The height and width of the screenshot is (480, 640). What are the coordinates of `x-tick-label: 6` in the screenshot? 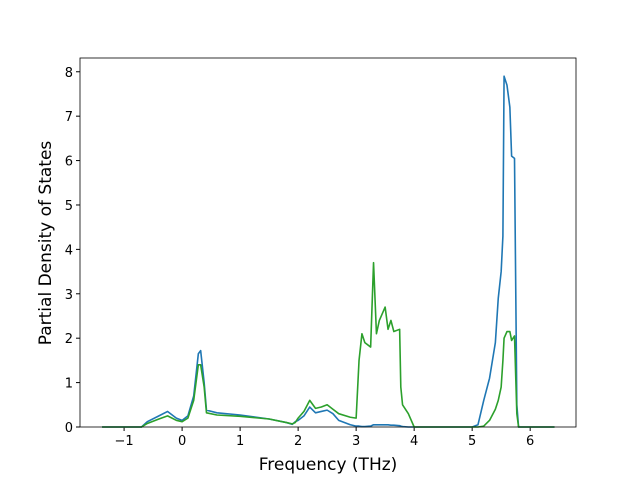 It's located at (530, 441).